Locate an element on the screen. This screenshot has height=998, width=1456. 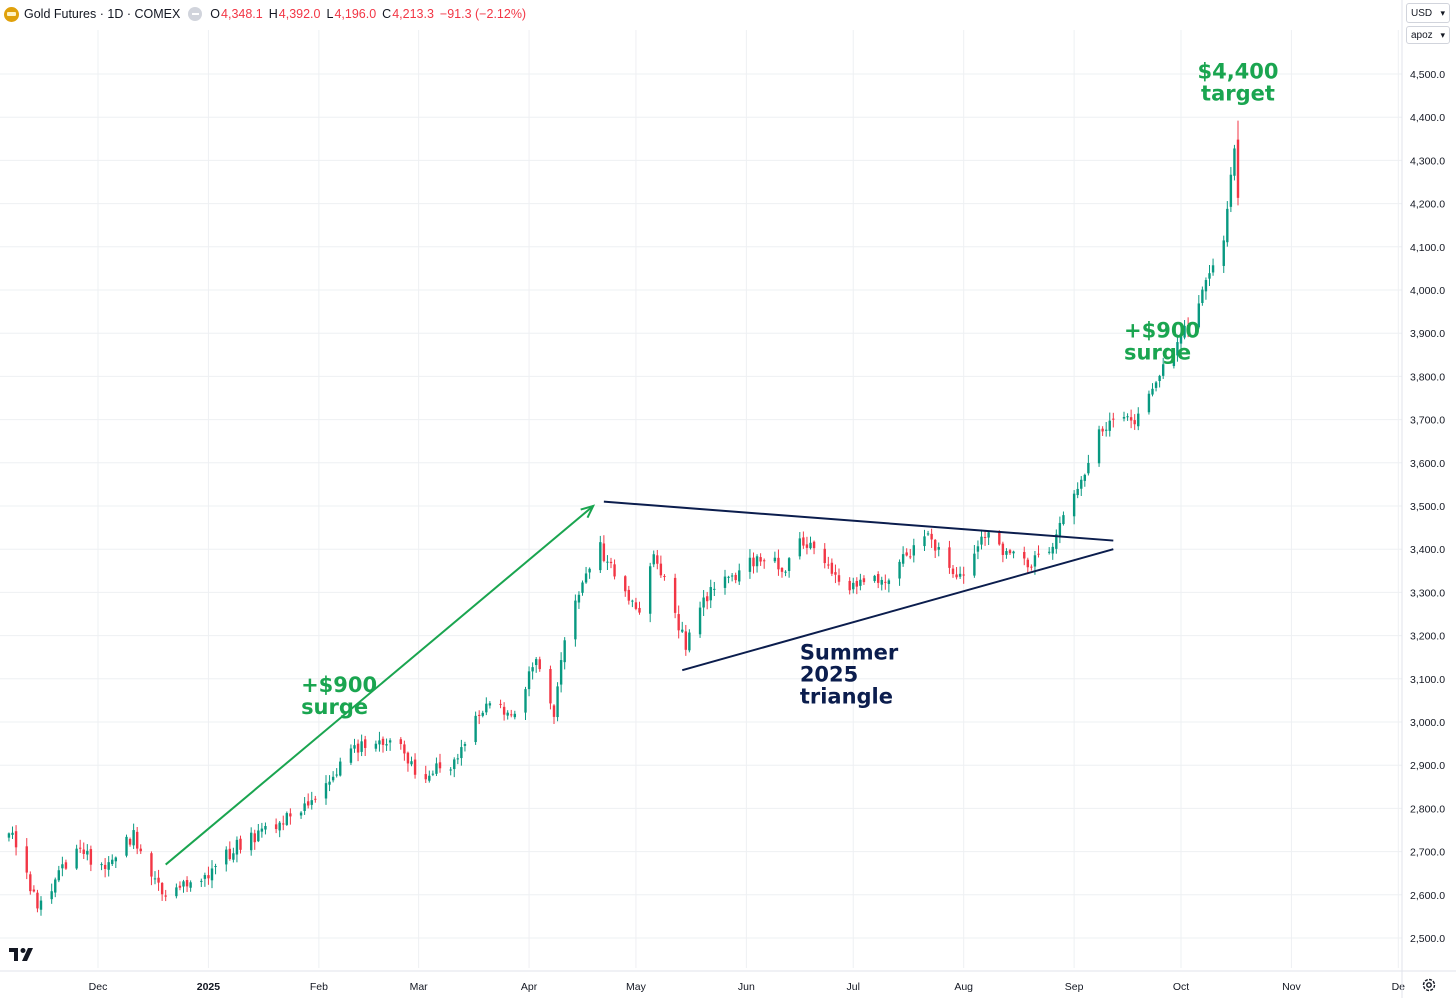
tradingview-logo-icon is located at coordinates (23, 954).